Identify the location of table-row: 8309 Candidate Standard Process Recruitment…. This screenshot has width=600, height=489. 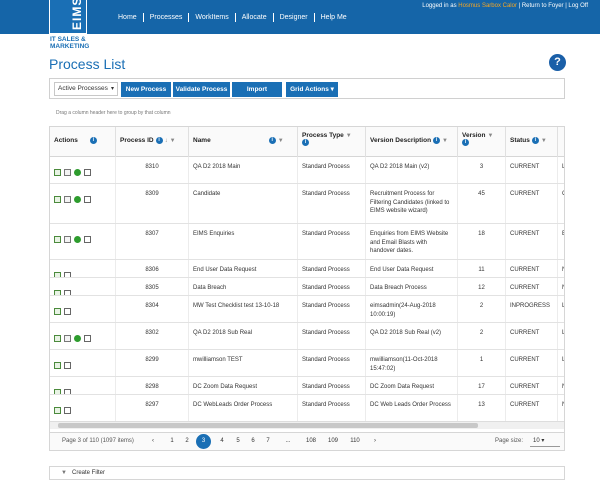
(307, 204).